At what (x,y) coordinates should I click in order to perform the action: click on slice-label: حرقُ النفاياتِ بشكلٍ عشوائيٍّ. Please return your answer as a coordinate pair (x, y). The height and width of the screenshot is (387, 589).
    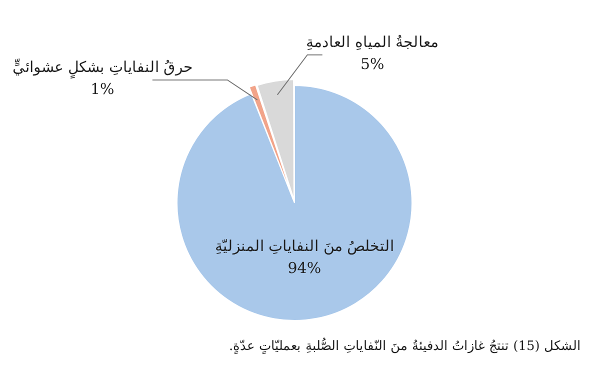
    Looking at the image, I should click on (102, 67).